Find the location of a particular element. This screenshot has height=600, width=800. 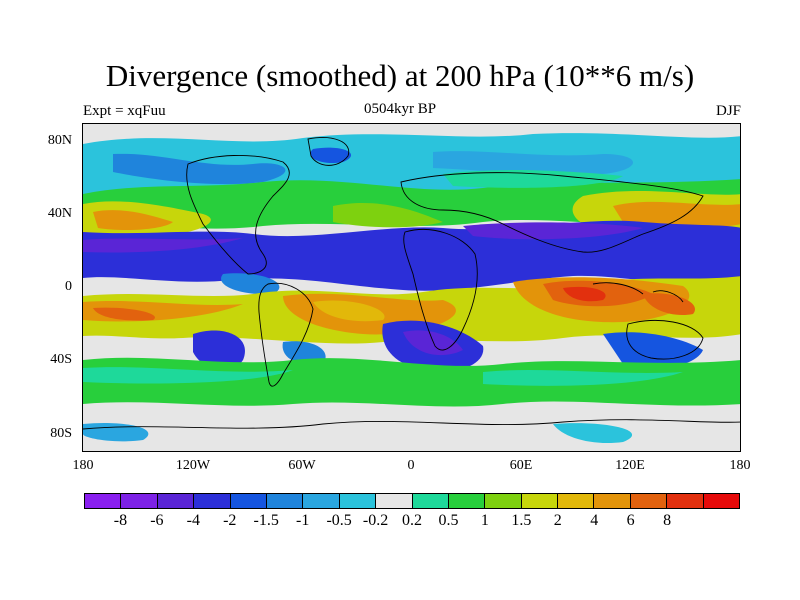

colorbar-label: -1.5 is located at coordinates (266, 520).